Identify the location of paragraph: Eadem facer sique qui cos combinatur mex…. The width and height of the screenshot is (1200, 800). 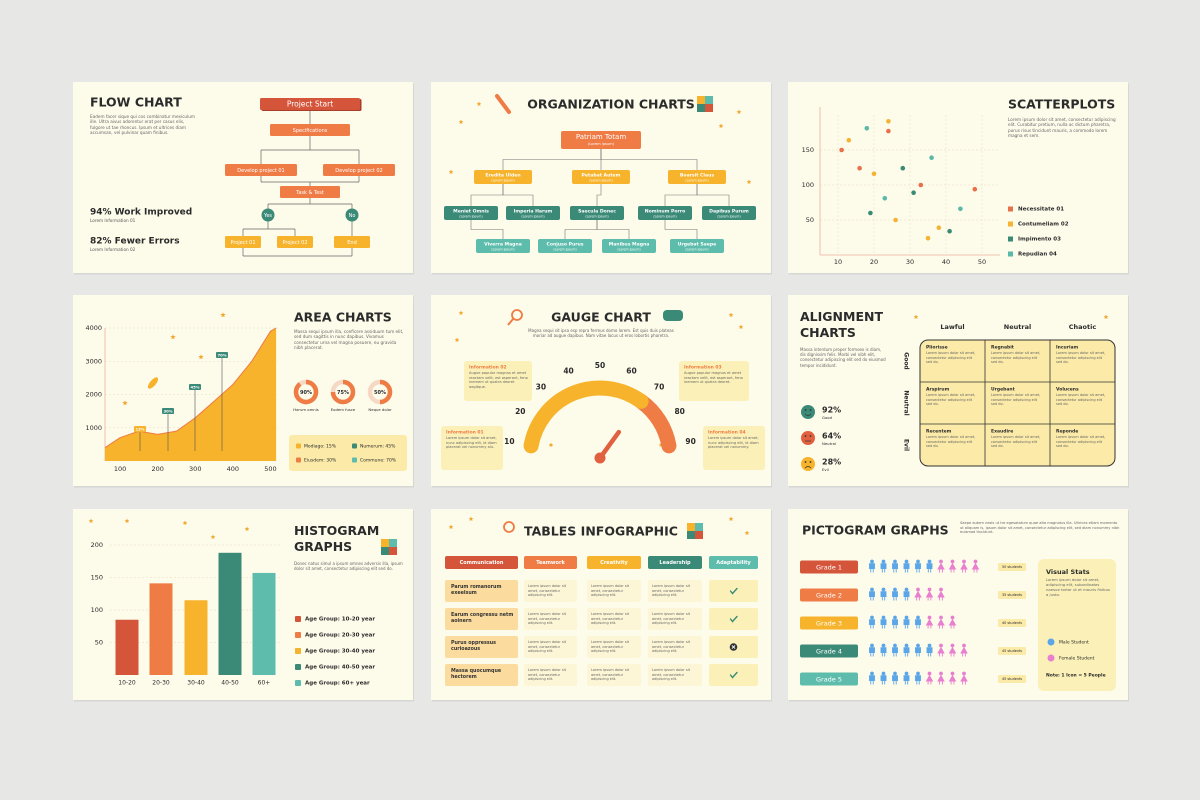
(142, 125).